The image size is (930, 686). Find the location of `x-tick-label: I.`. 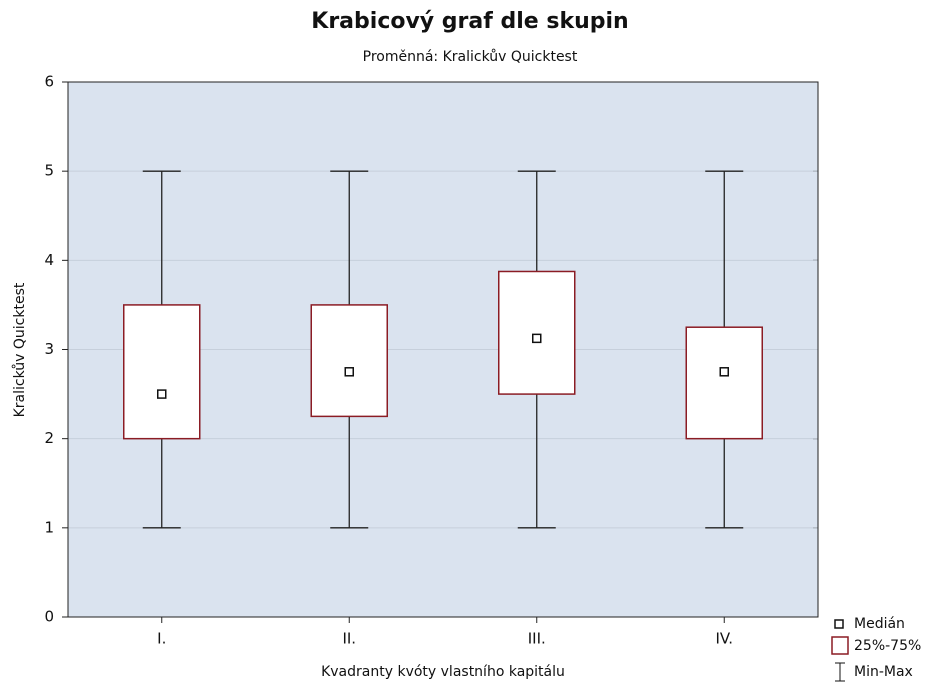

x-tick-label: I. is located at coordinates (161, 639).